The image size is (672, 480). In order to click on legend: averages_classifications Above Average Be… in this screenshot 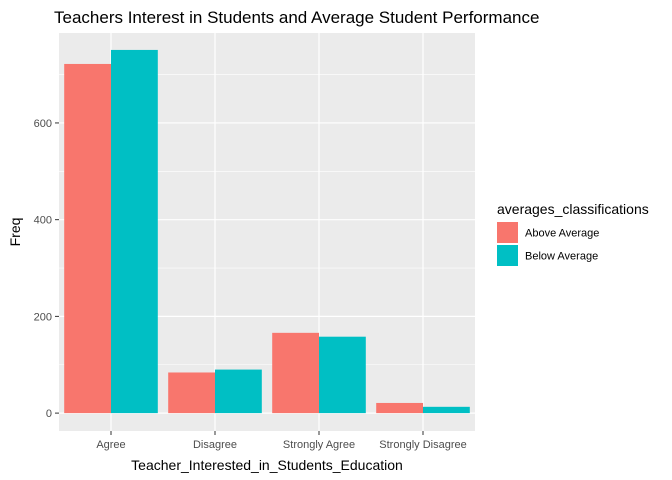, I will do `click(573, 233)`.